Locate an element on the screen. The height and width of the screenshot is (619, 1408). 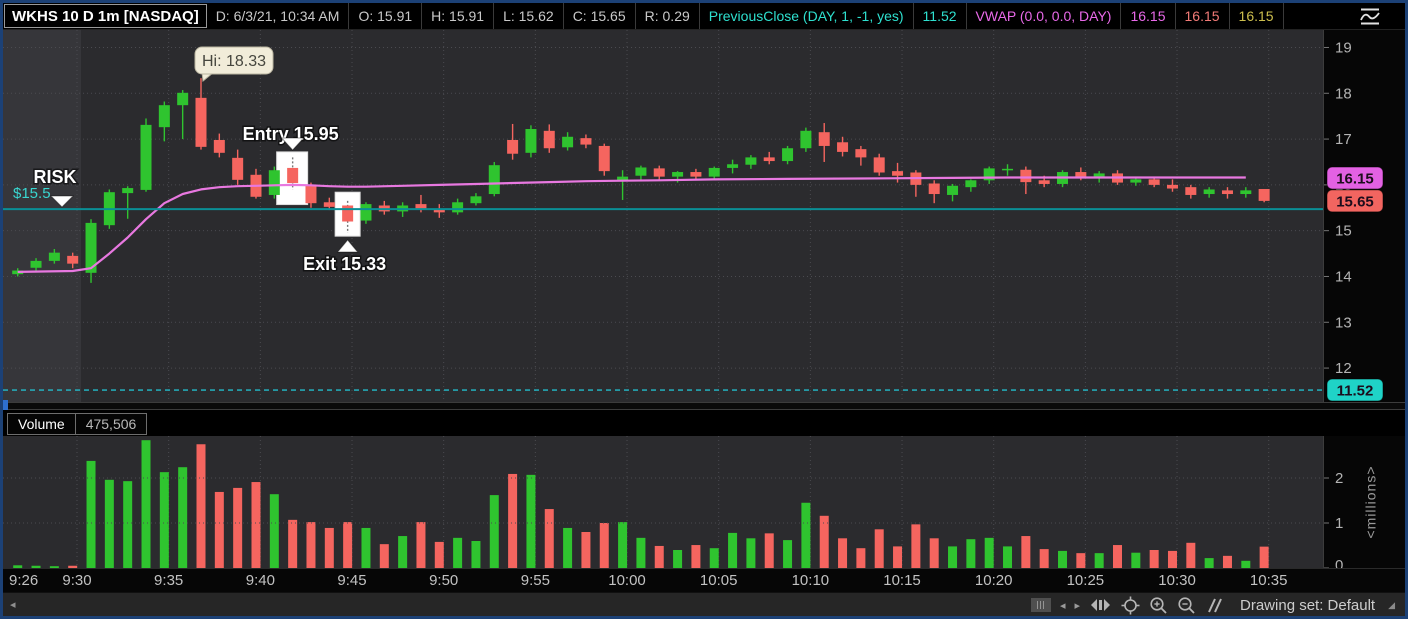
time-tick-label: 9:45 is located at coordinates (352, 580).